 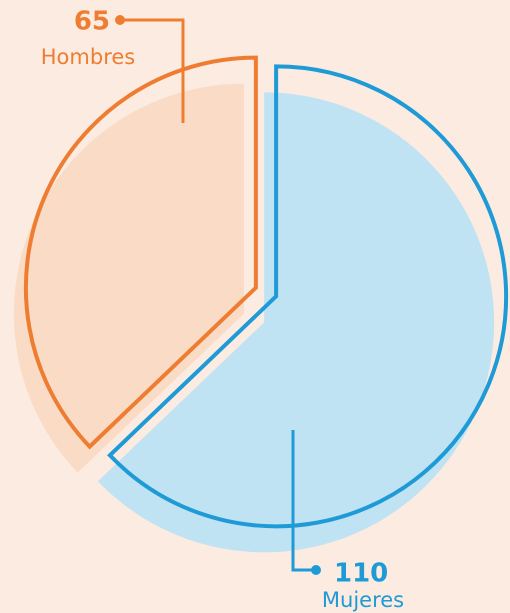 What do you see at coordinates (363, 600) in the screenshot?
I see `category-label: Mujeres` at bounding box center [363, 600].